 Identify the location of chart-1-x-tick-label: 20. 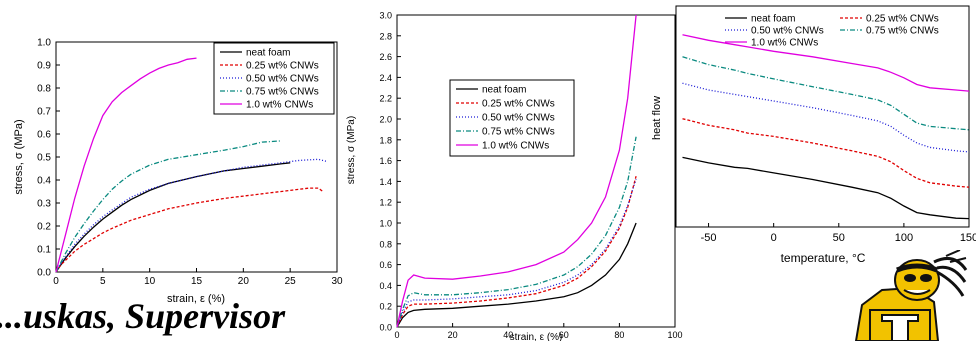
(244, 281).